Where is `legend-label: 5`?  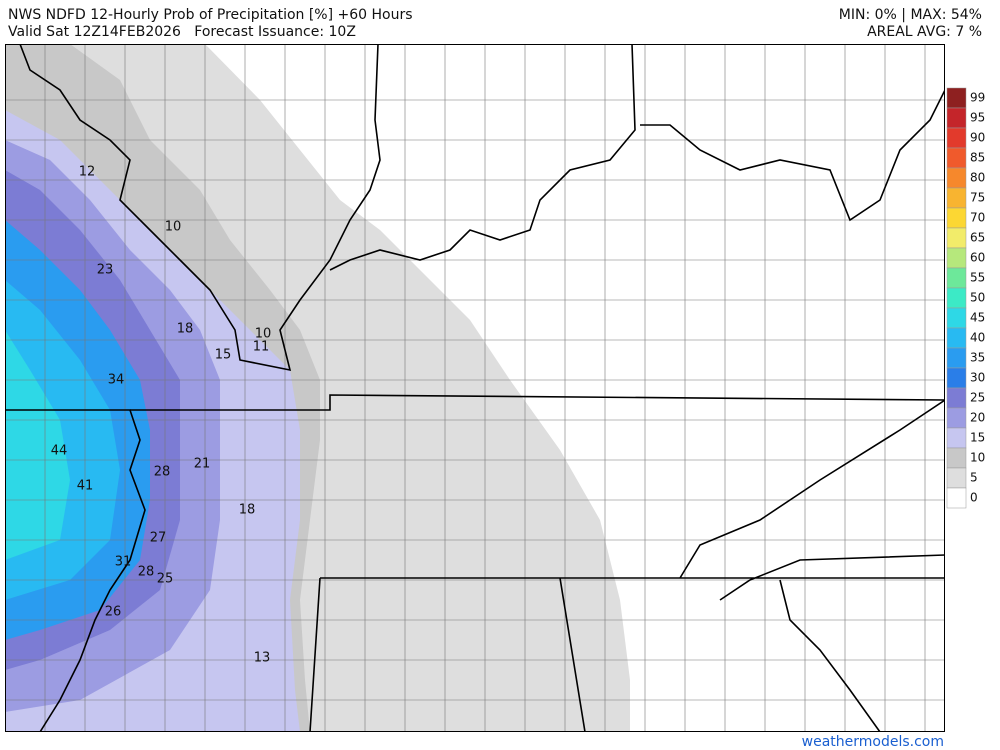 legend-label: 5 is located at coordinates (974, 478).